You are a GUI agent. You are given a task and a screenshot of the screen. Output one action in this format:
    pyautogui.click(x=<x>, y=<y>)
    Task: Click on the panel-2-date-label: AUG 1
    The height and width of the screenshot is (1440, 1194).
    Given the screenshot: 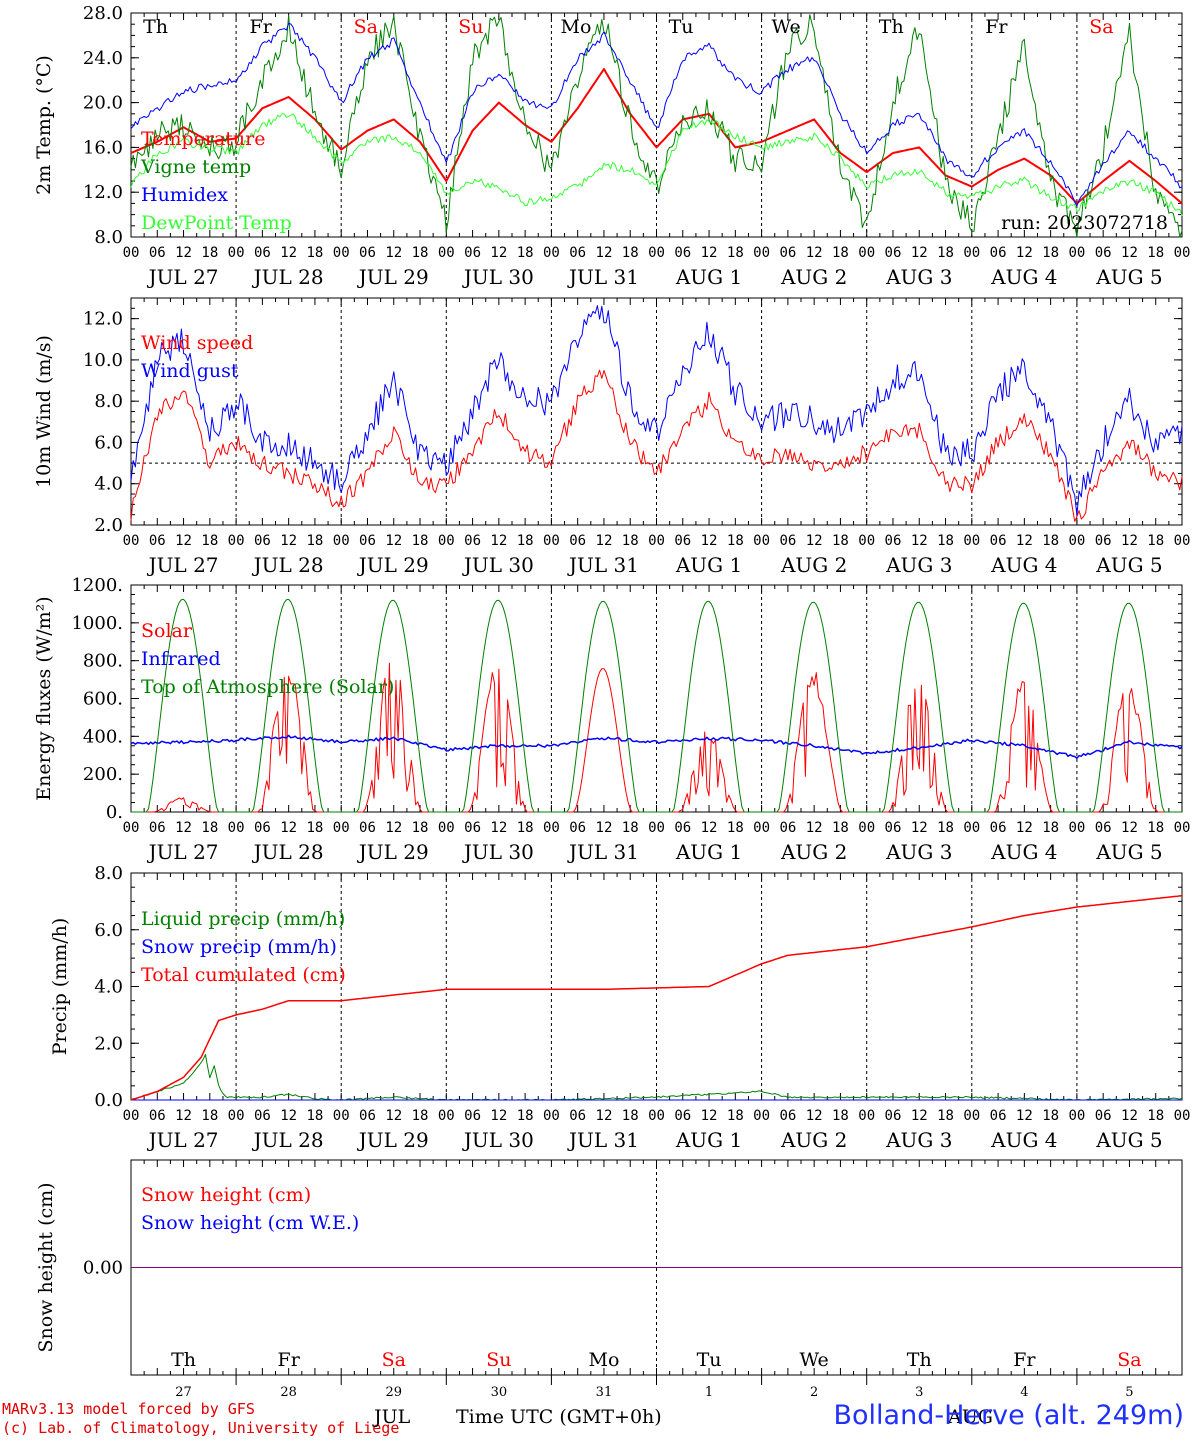 What is the action you would take?
    pyautogui.click(x=708, y=565)
    